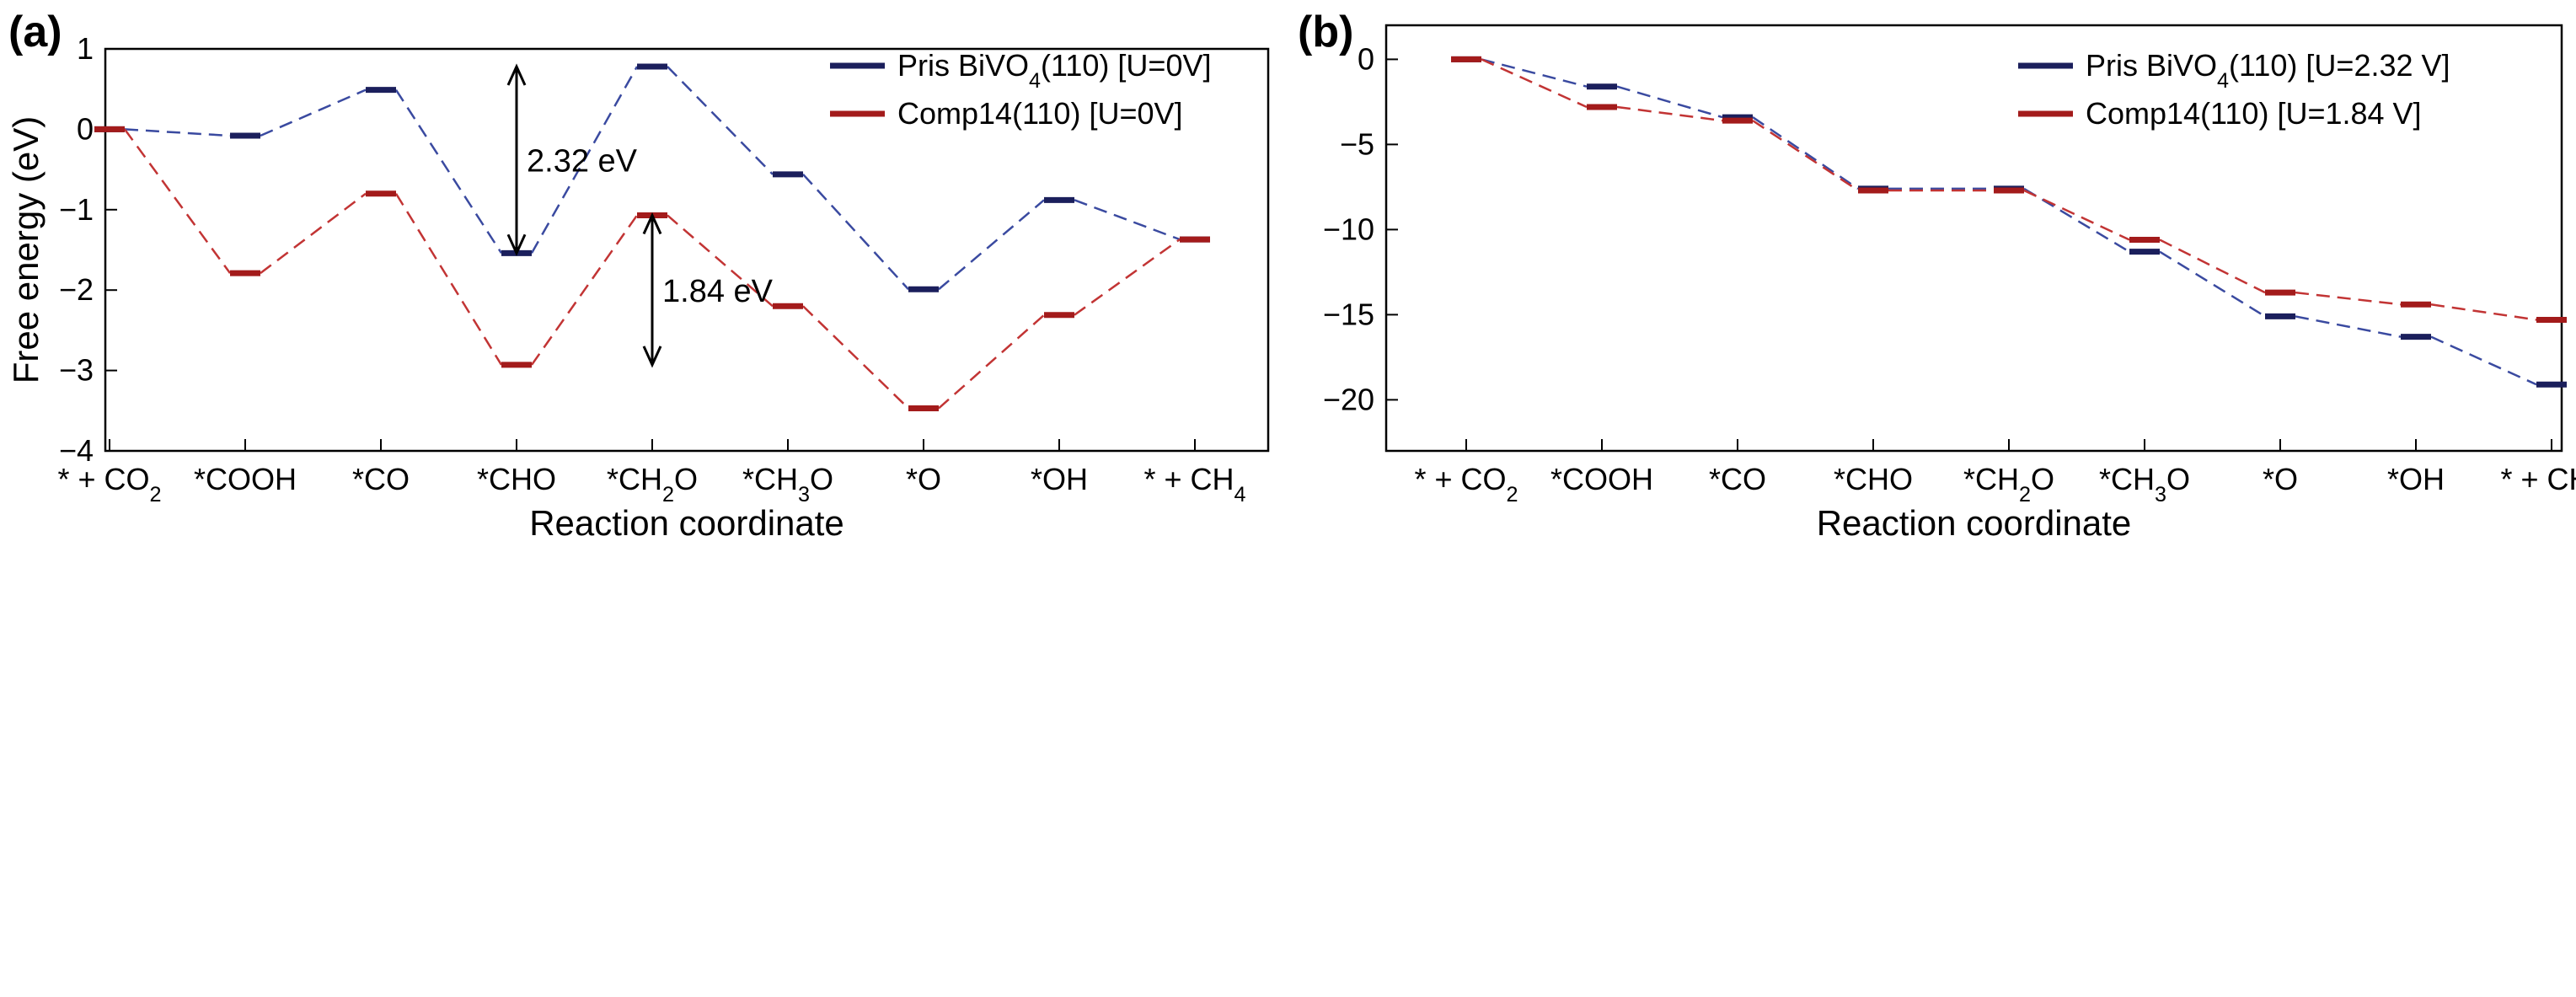 The width and height of the screenshot is (2576, 997). What do you see at coordinates (77, 450) in the screenshot?
I see `y-tick-label: −4` at bounding box center [77, 450].